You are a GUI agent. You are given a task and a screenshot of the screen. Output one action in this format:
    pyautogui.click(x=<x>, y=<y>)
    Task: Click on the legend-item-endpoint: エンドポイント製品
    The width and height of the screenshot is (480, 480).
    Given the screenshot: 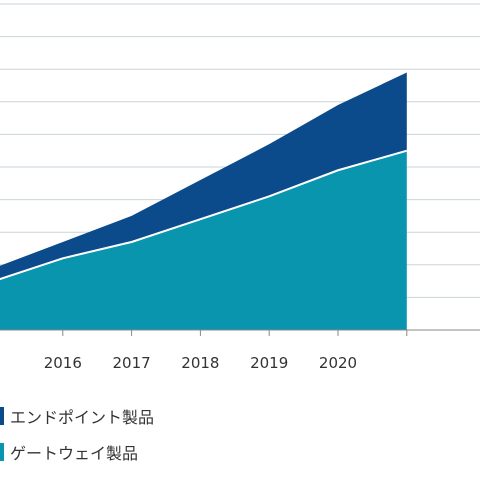 What is the action you would take?
    pyautogui.click(x=240, y=416)
    